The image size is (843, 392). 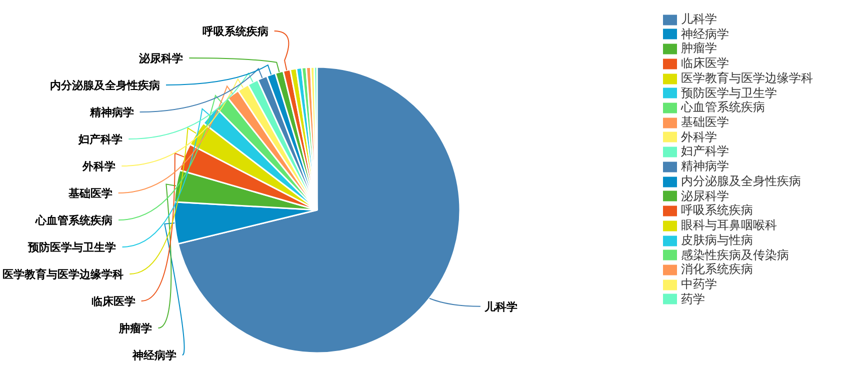 I want to click on legend-label: 基础医学, so click(x=705, y=122).